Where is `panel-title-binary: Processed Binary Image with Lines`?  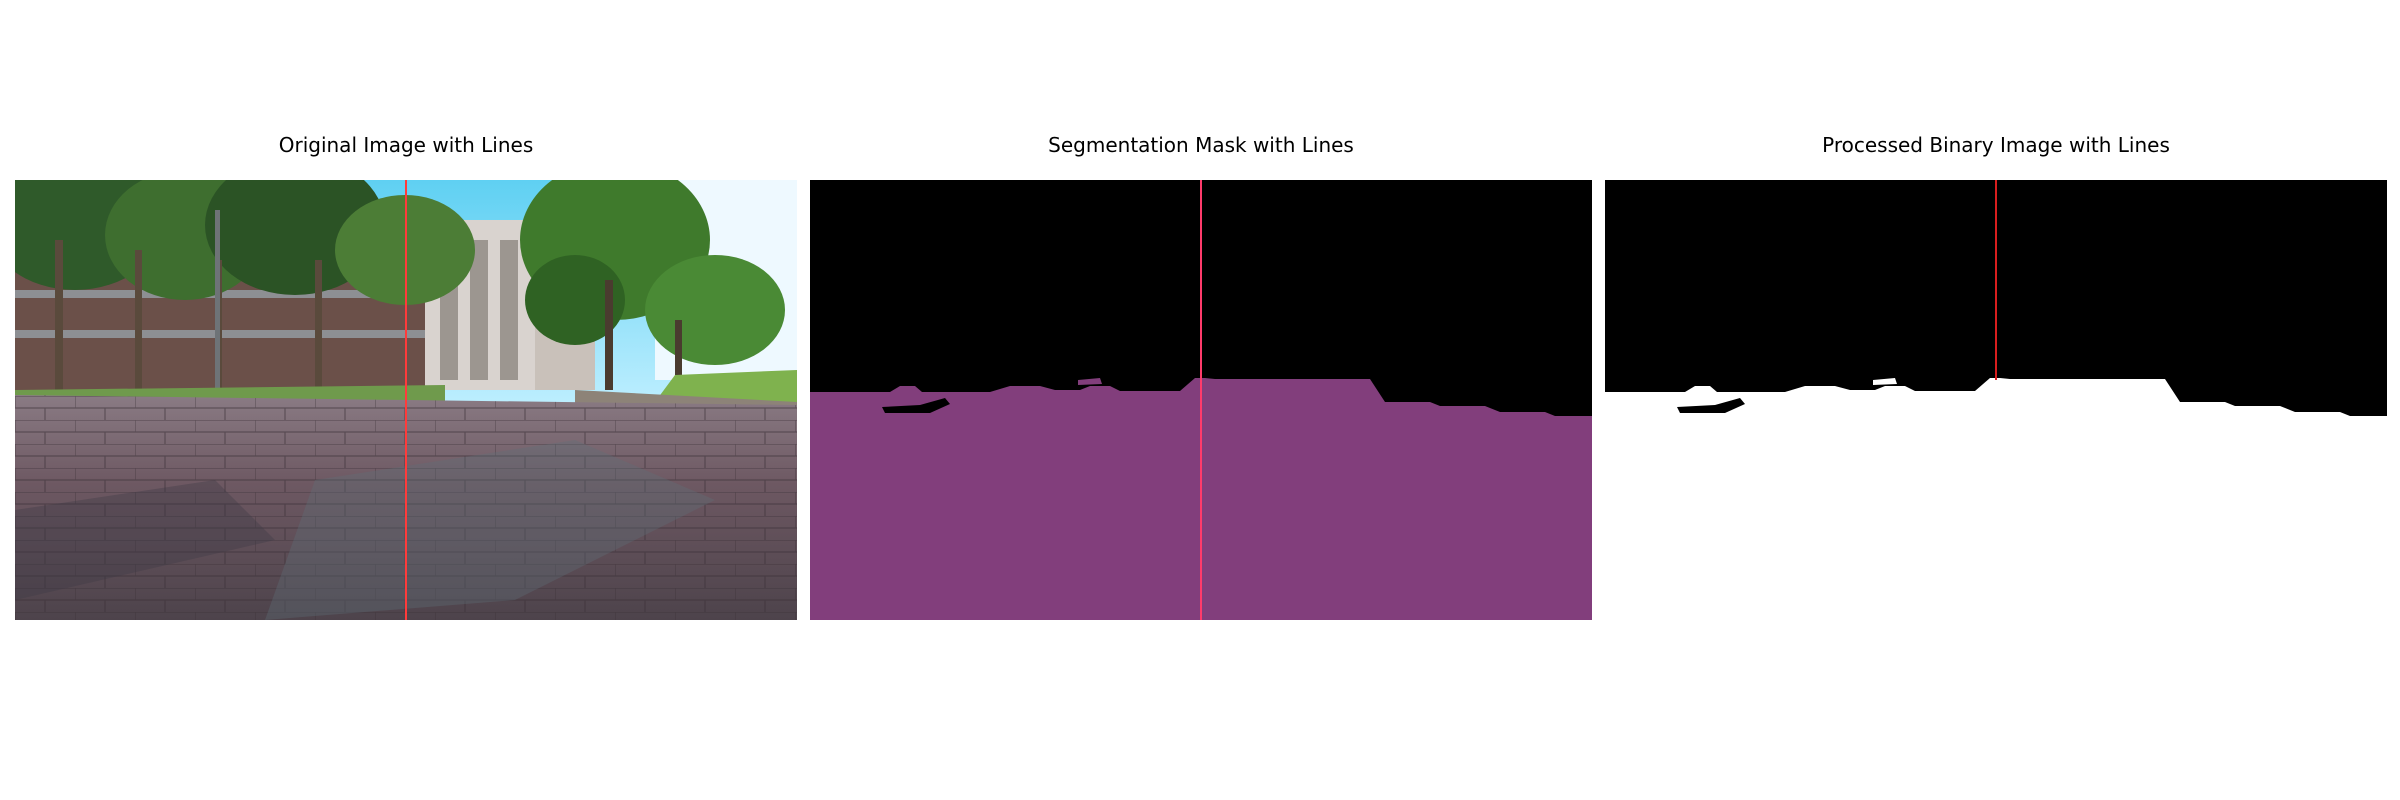
panel-title-binary: Processed Binary Image with Lines is located at coordinates (1996, 145).